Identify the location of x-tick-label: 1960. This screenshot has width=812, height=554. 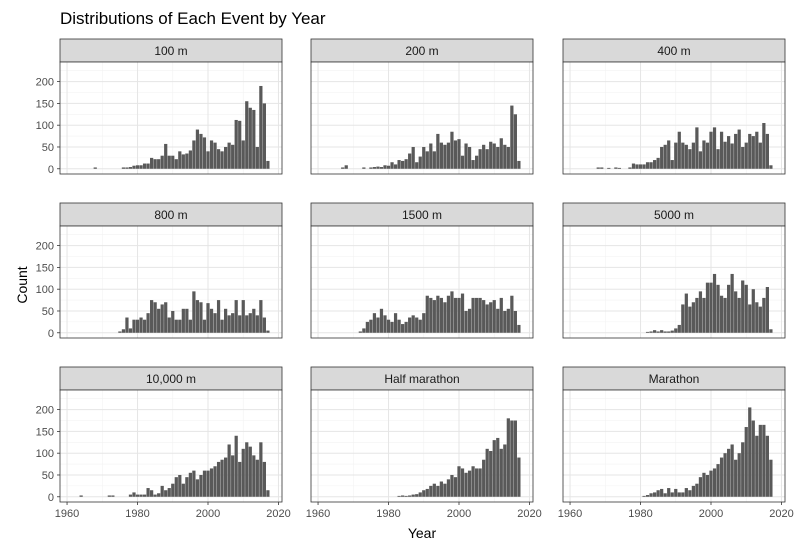
(67, 514).